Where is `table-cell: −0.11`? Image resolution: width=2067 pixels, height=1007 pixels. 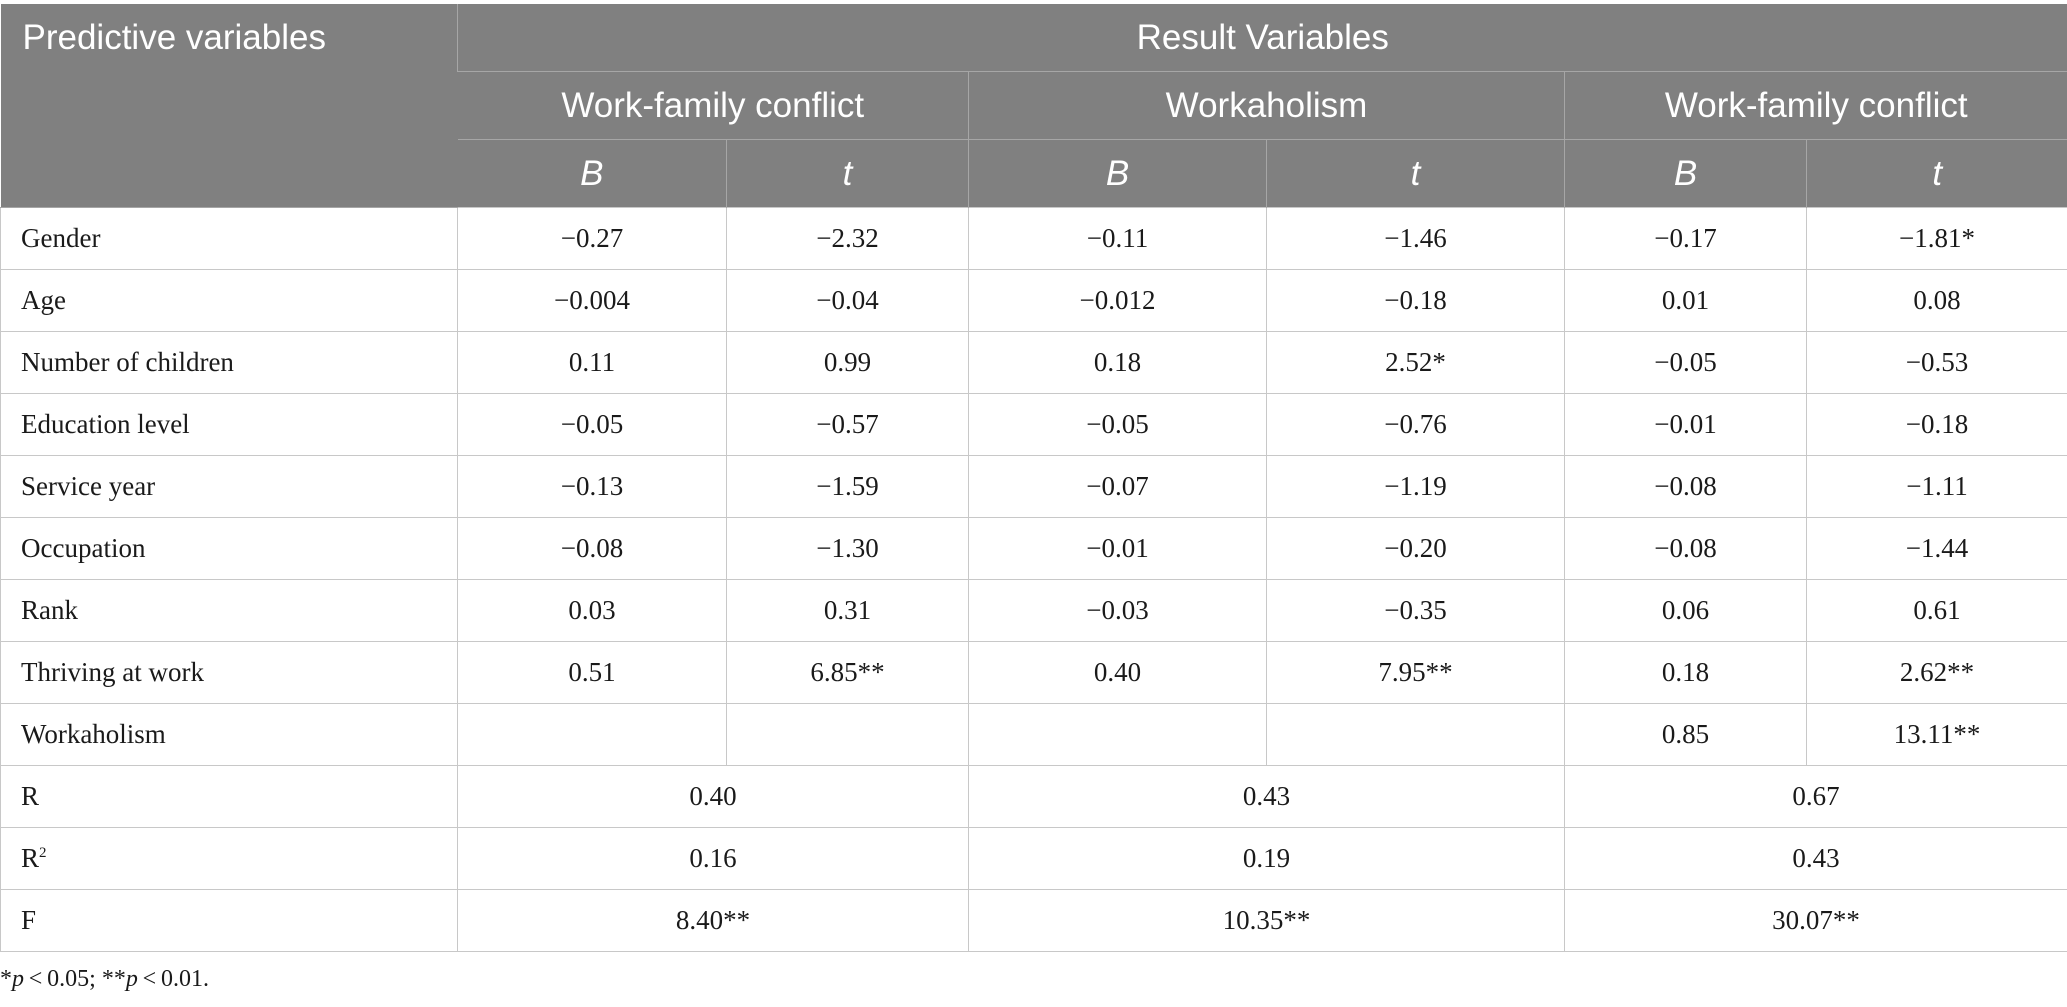
table-cell: −0.11 is located at coordinates (1117, 238).